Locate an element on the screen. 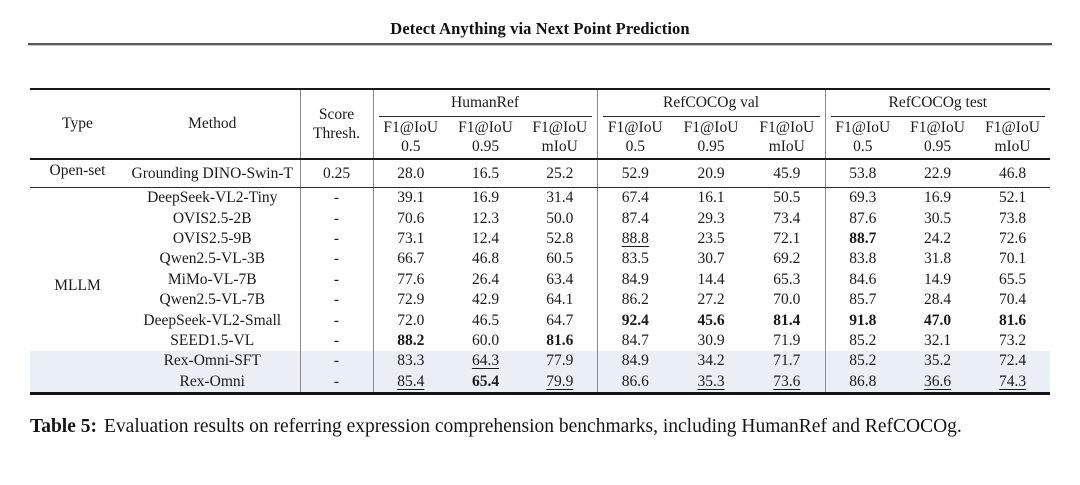 The width and height of the screenshot is (1080, 485). metric-value: 66.7 is located at coordinates (411, 259).